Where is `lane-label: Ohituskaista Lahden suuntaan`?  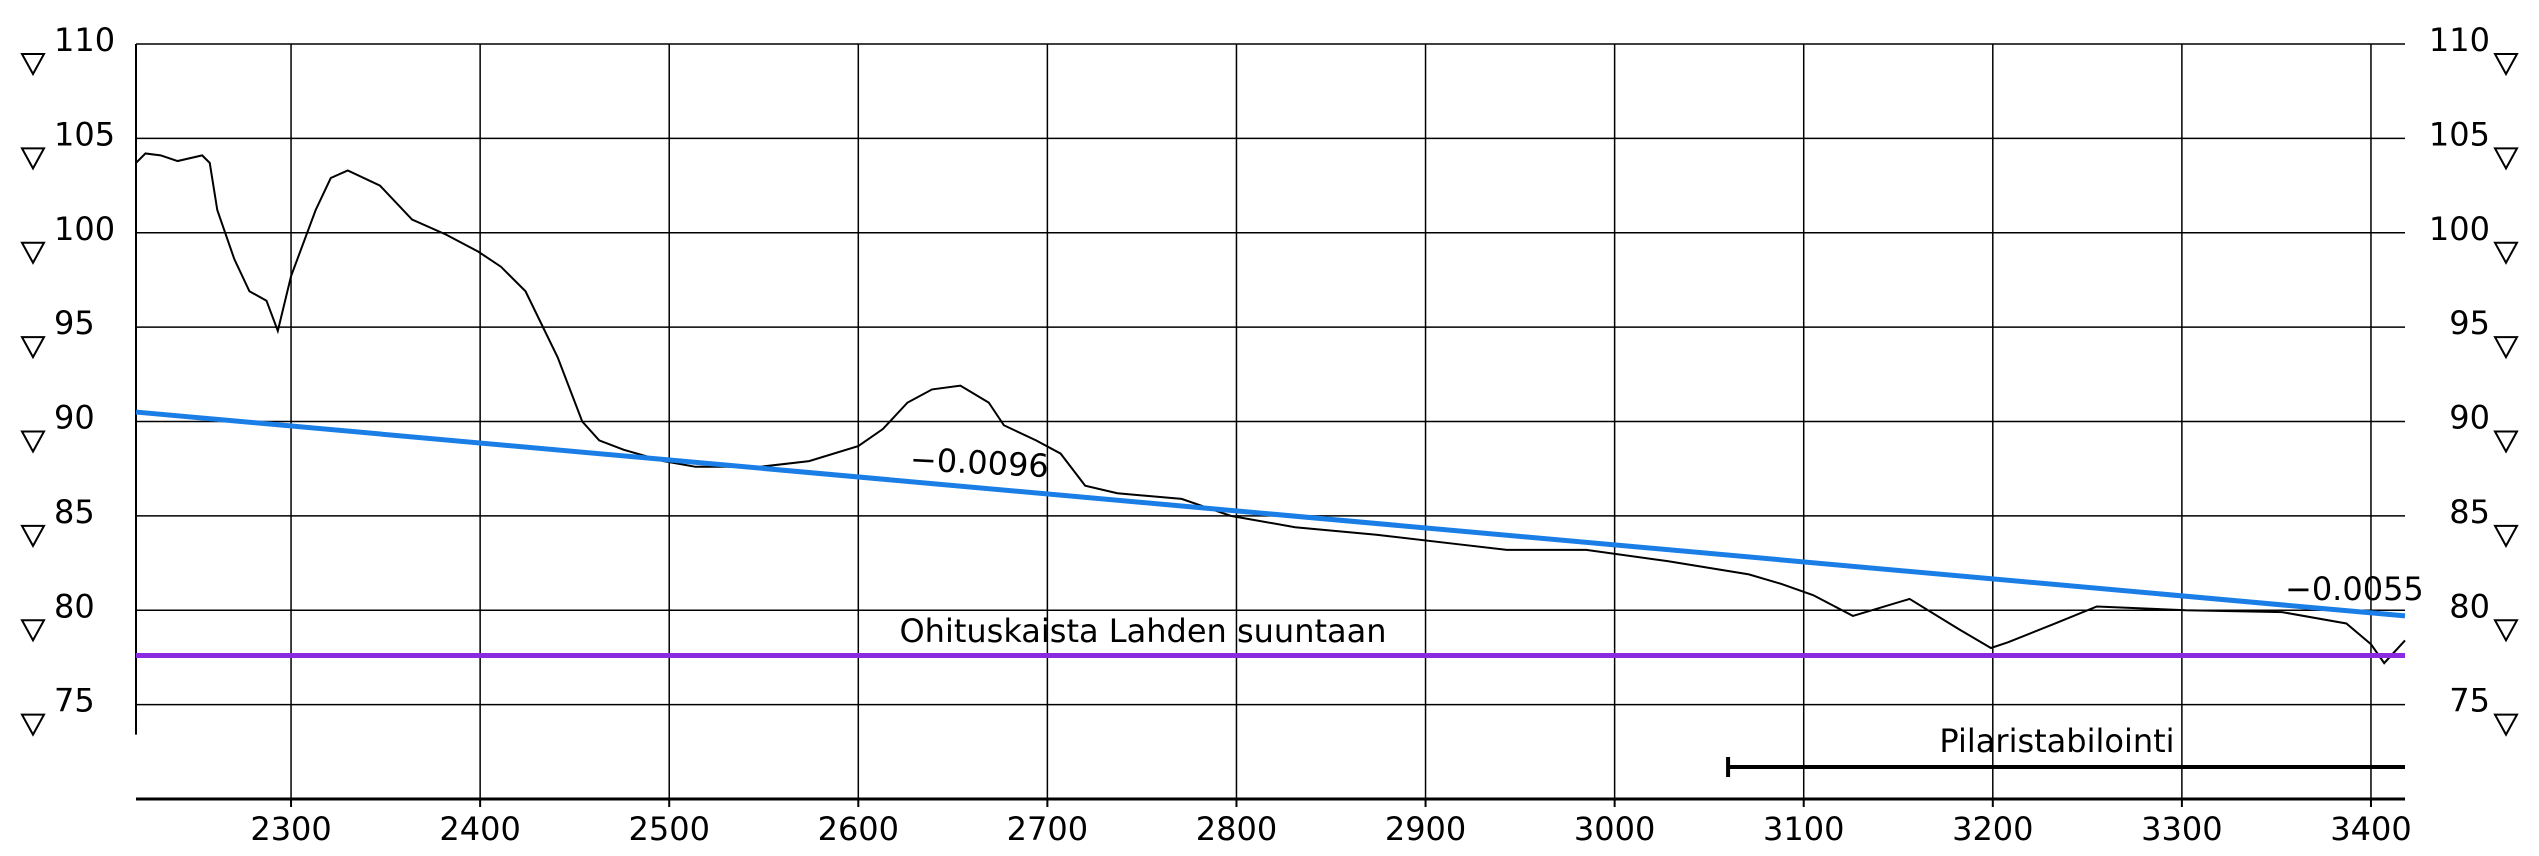 lane-label: Ohituskaista Lahden suuntaan is located at coordinates (1142, 631).